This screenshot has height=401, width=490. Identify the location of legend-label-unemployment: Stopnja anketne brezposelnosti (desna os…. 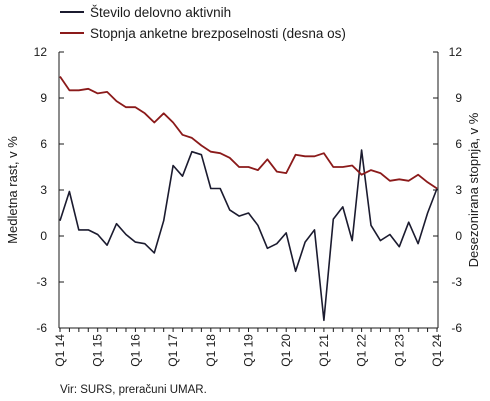
(218, 33).